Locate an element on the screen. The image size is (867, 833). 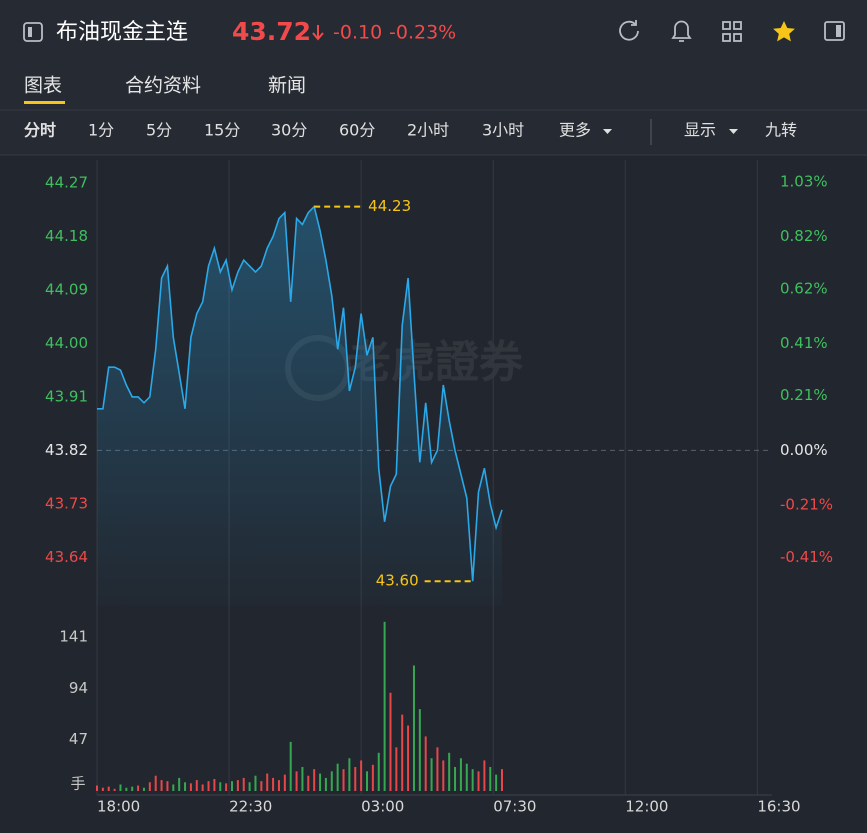
bell-icon is located at coordinates (681, 31).